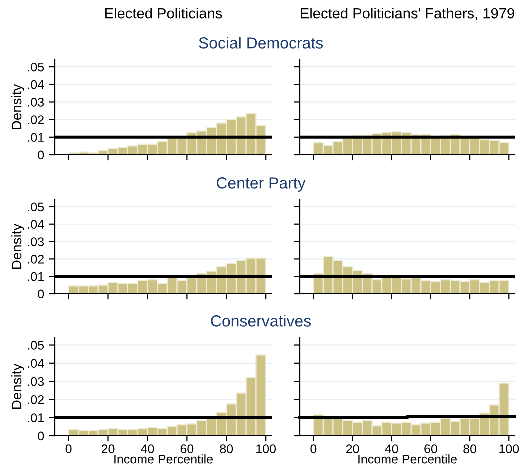  Describe the element at coordinates (407, 14) in the screenshot. I see `chart-title: Elected Politicians' Fathers, 1979` at that location.